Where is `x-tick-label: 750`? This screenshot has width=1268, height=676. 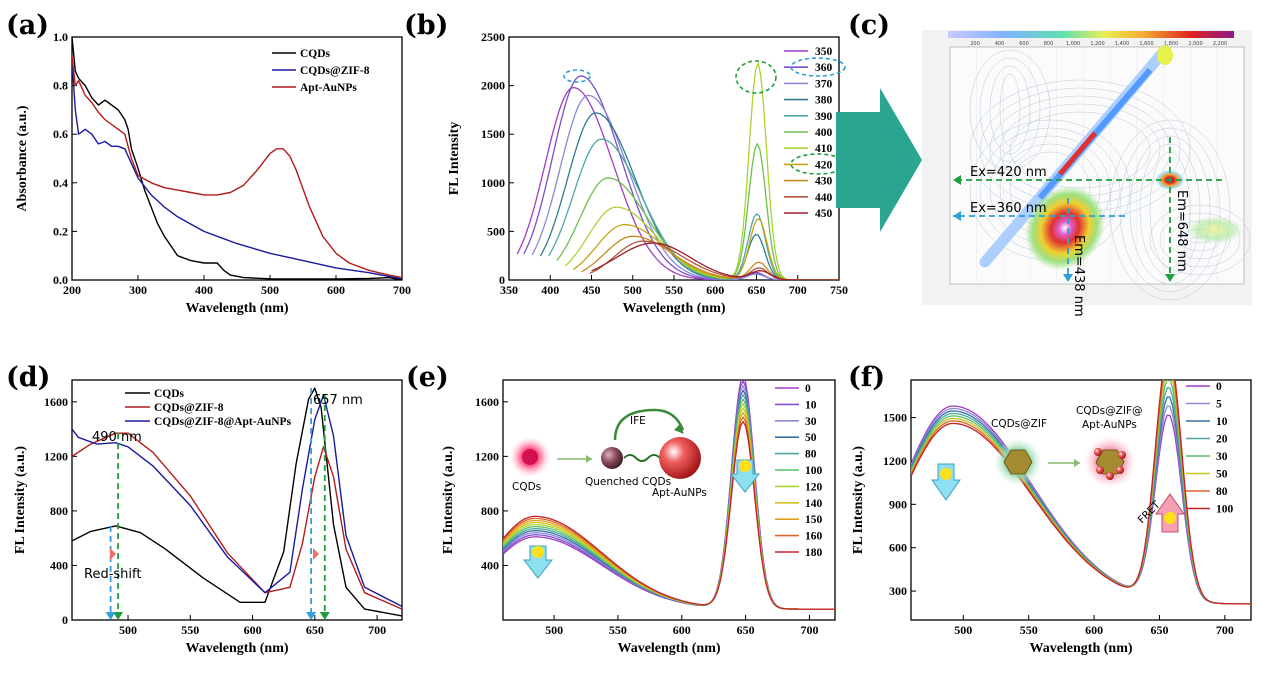 x-tick-label: 750 is located at coordinates (839, 290).